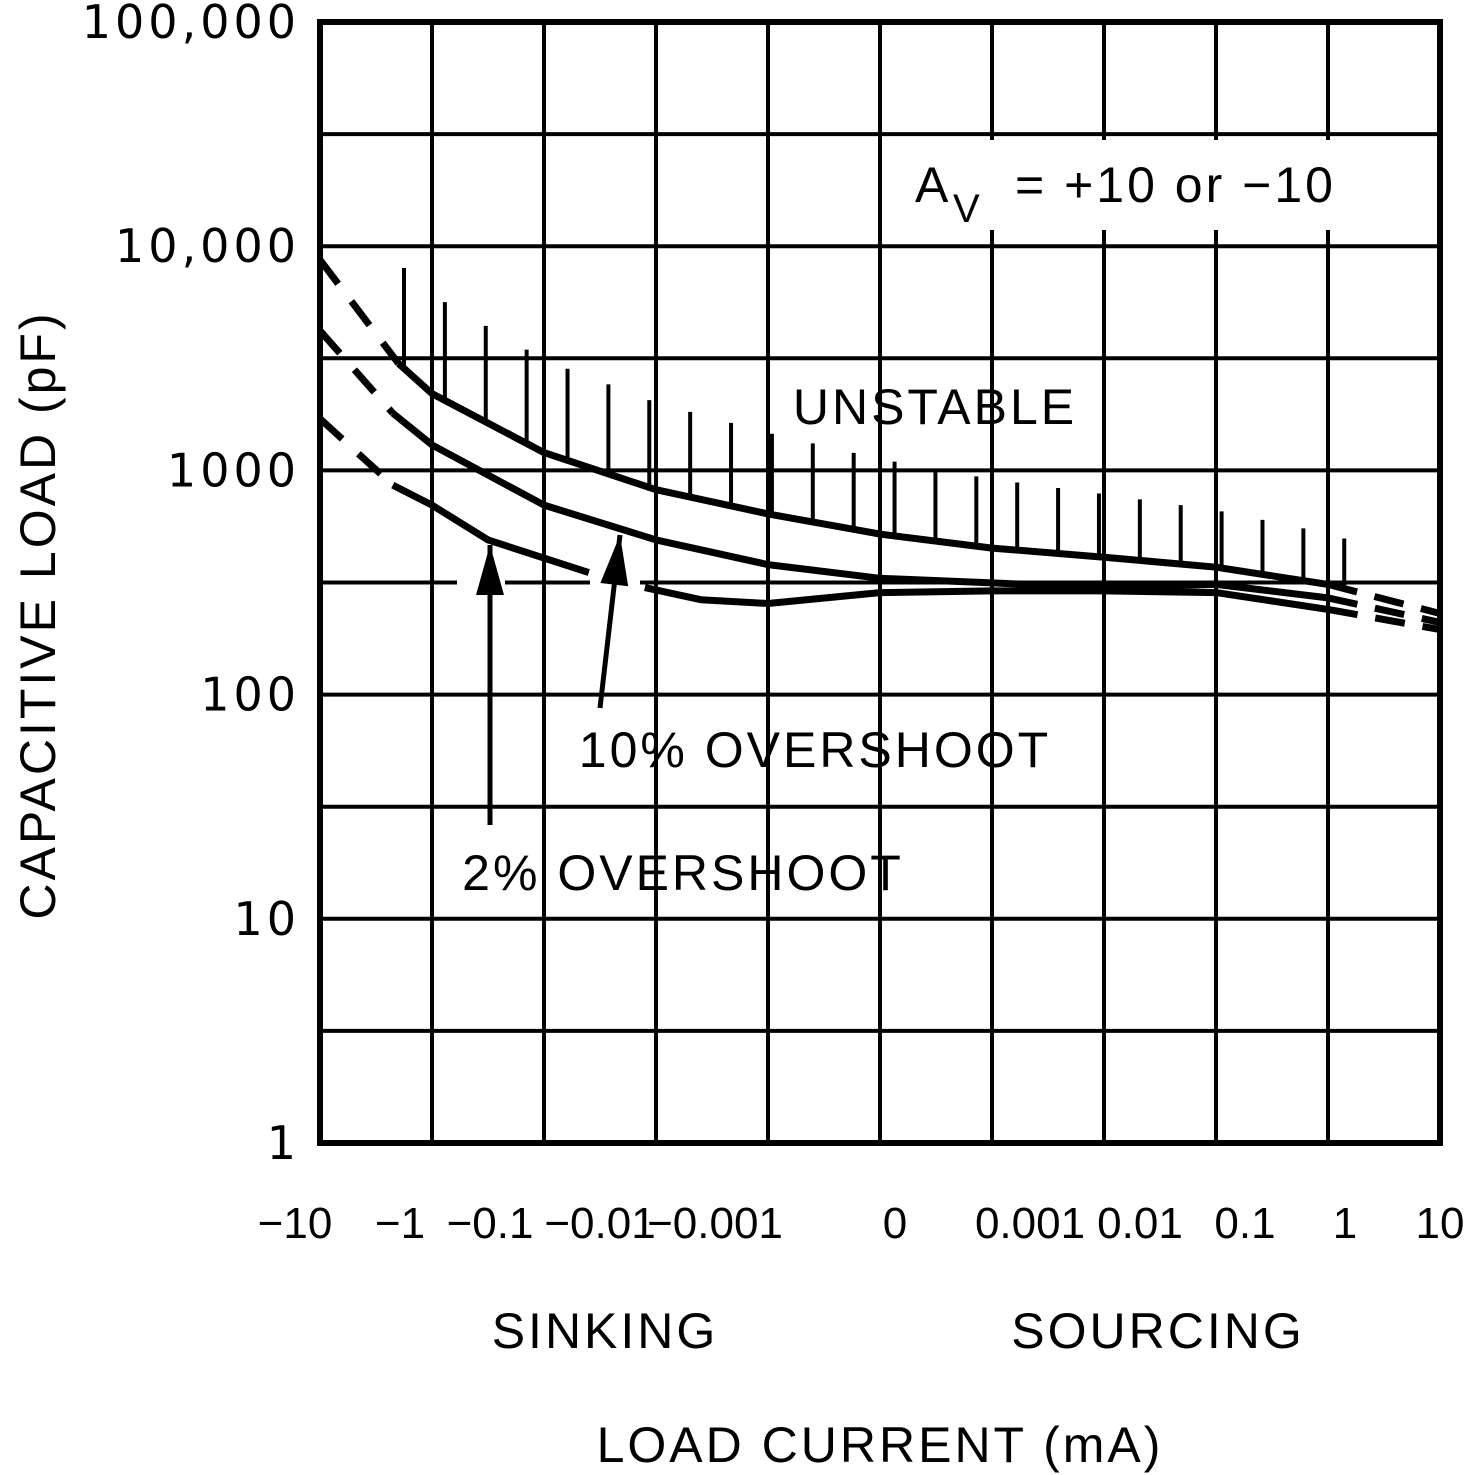 Image resolution: width=1470 pixels, height=1475 pixels. I want to click on x-tick-label: 1, so click(1345, 1223).